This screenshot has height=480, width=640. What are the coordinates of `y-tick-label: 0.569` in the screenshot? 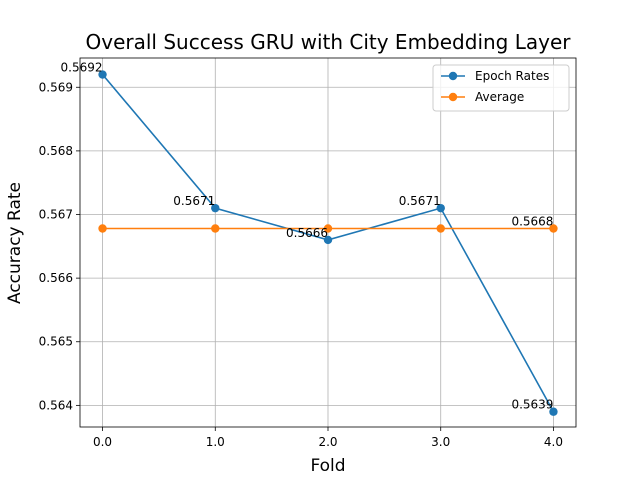 It's located at (56, 87).